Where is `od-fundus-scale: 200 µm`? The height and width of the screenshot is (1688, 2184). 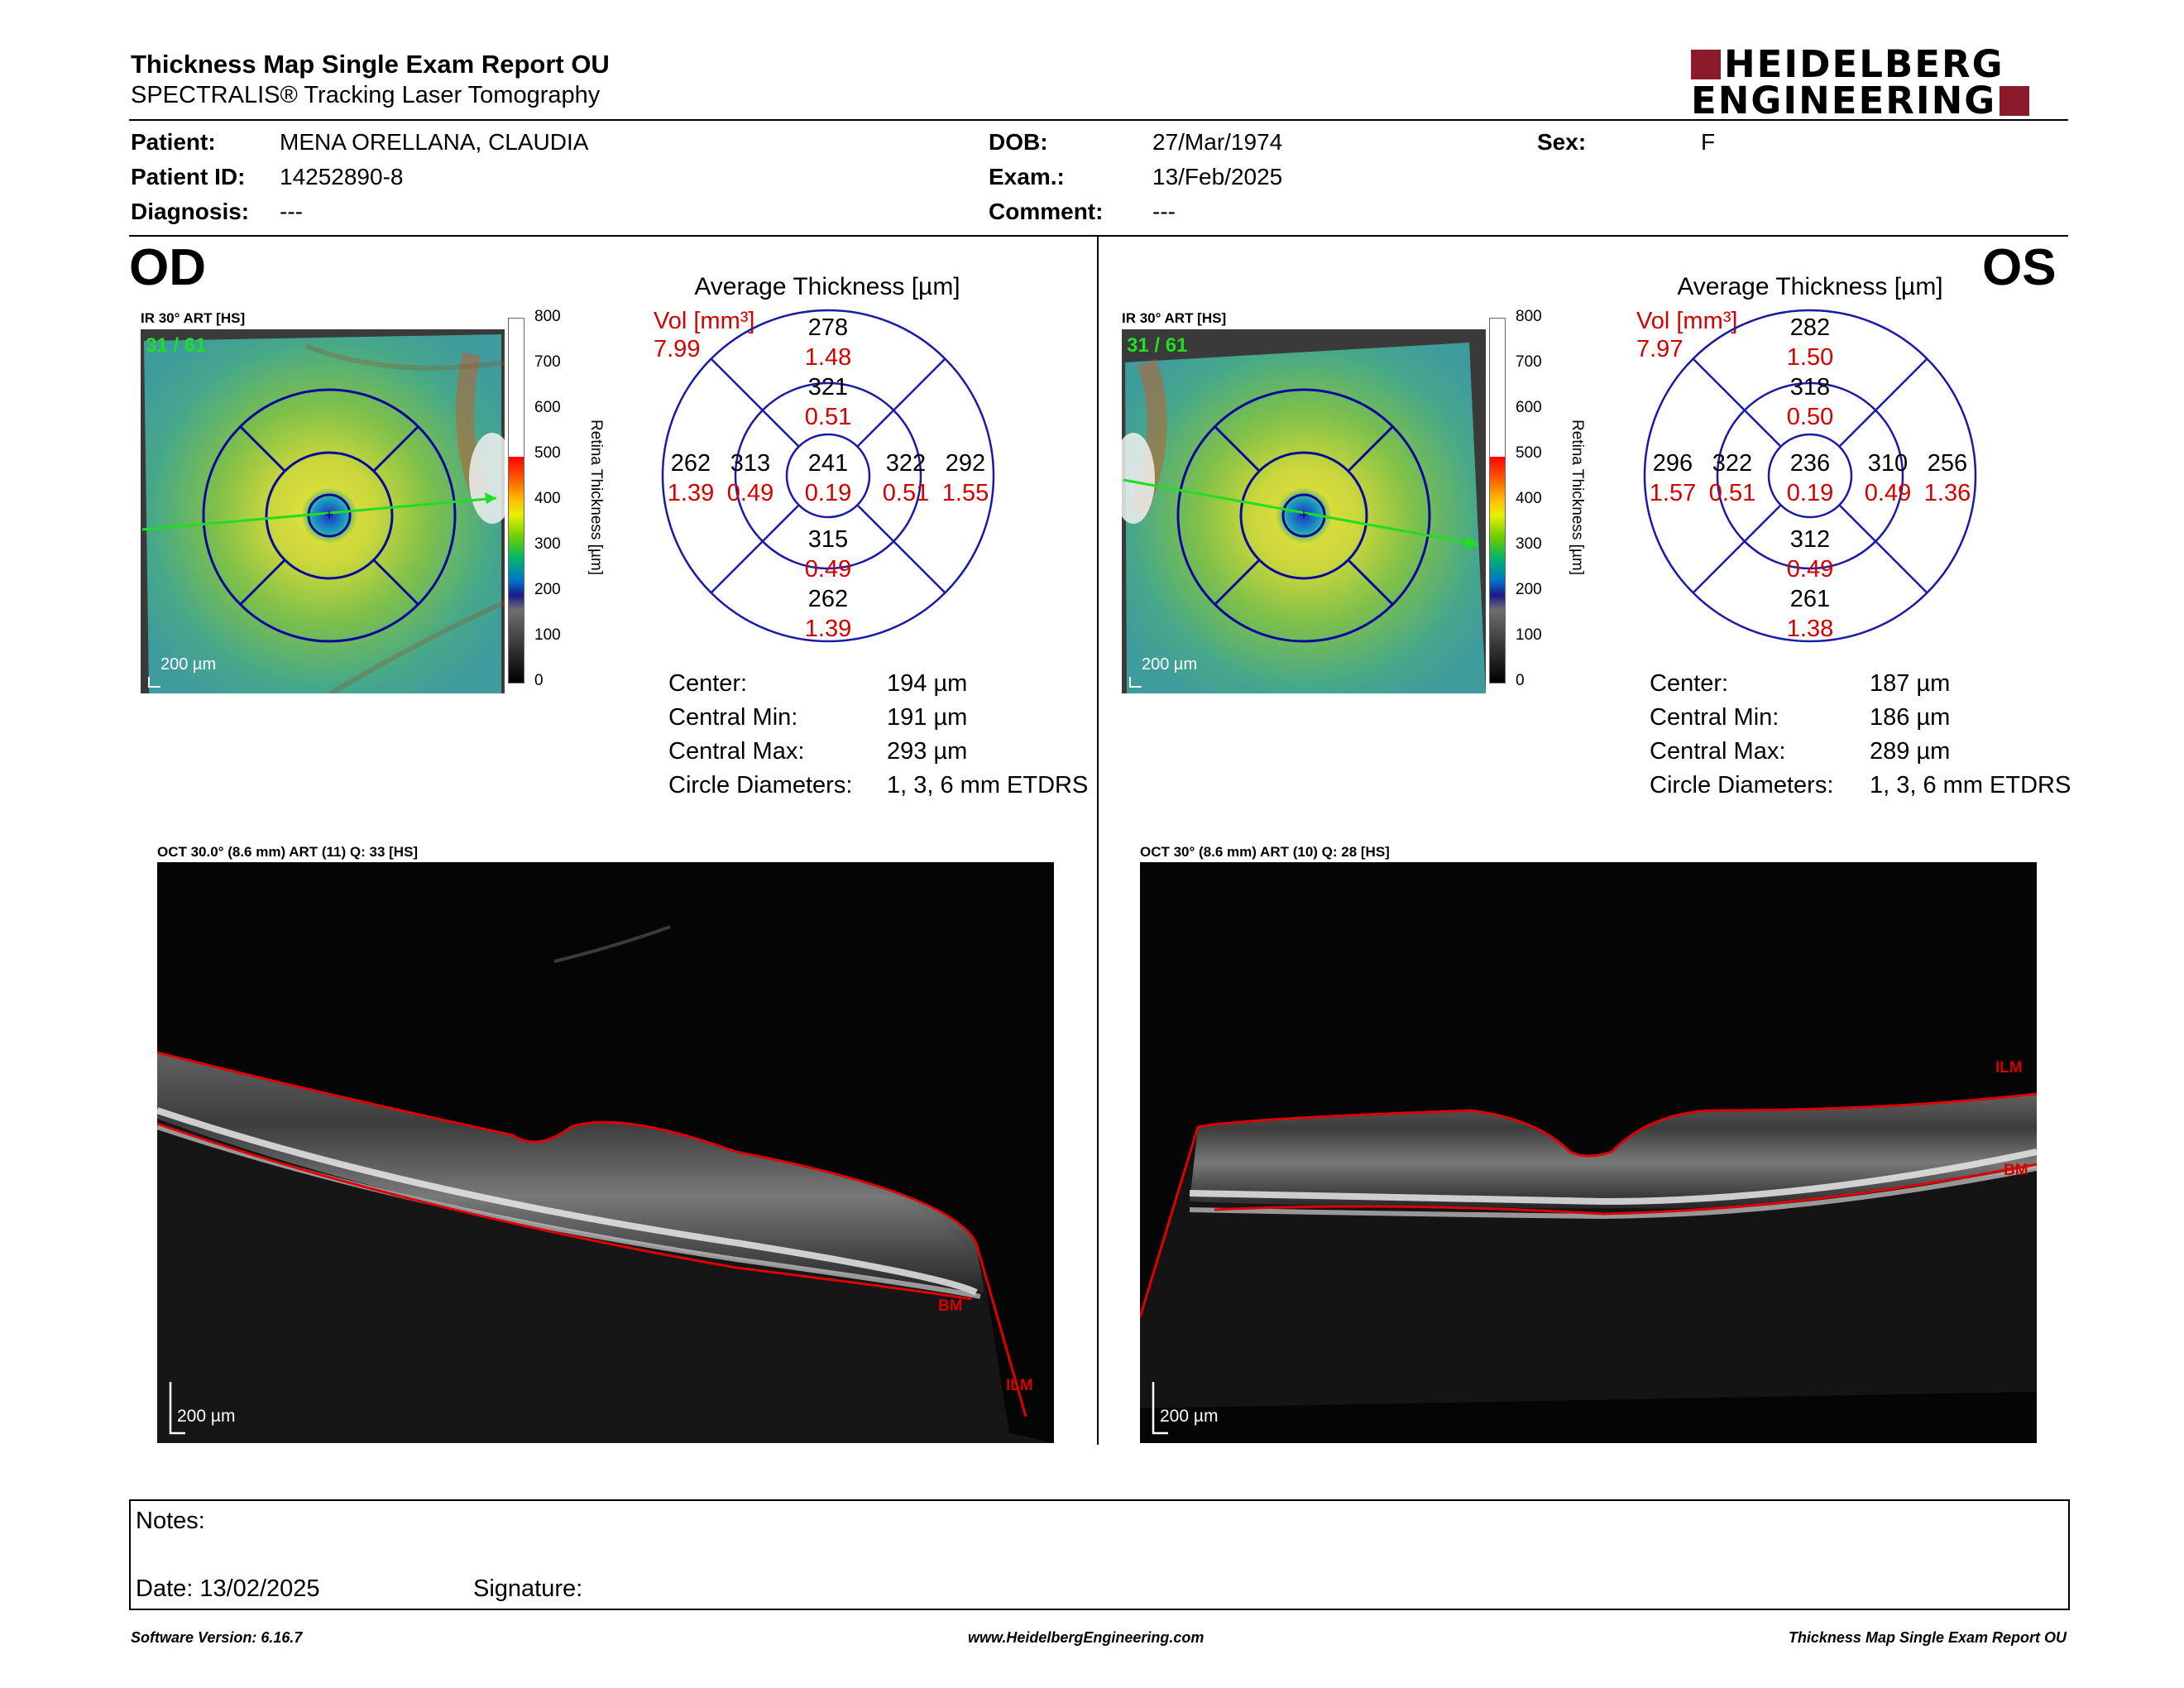 od-fundus-scale: 200 µm is located at coordinates (188, 664).